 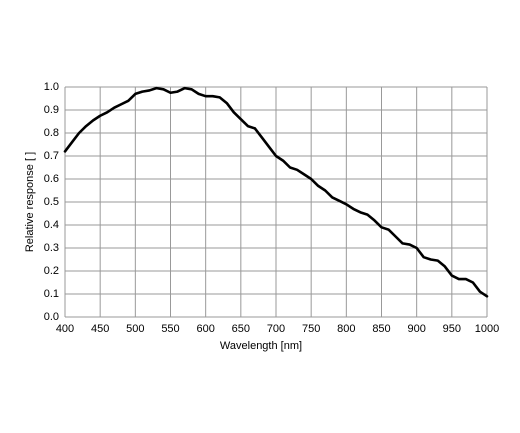 What do you see at coordinates (487, 329) in the screenshot?
I see `x-tick-label: 1000` at bounding box center [487, 329].